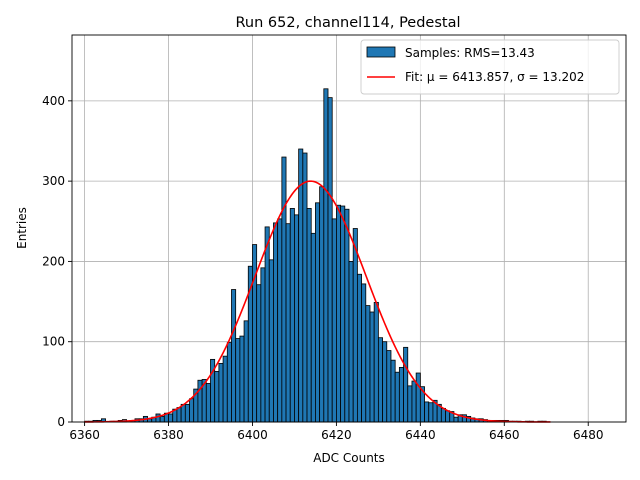 This screenshot has width=640, height=480. I want to click on y-tick-label: 0, so click(61, 422).